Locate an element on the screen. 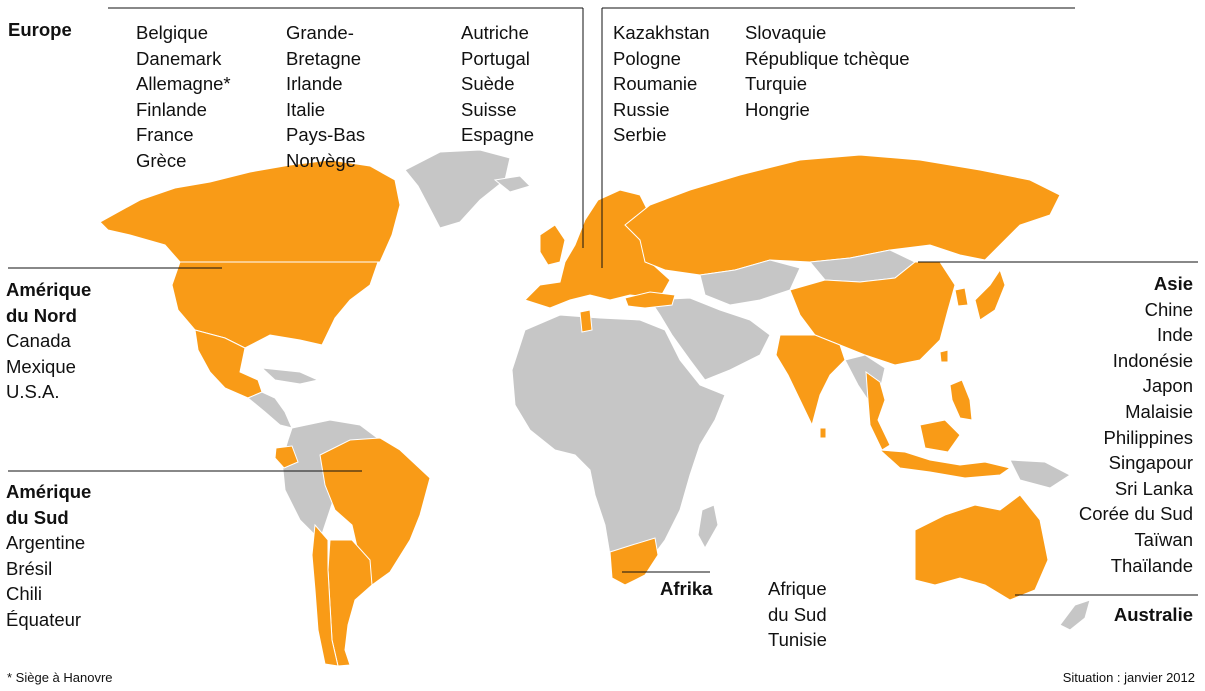 This screenshot has width=1205, height=691. country-label: Brésil is located at coordinates (29, 568).